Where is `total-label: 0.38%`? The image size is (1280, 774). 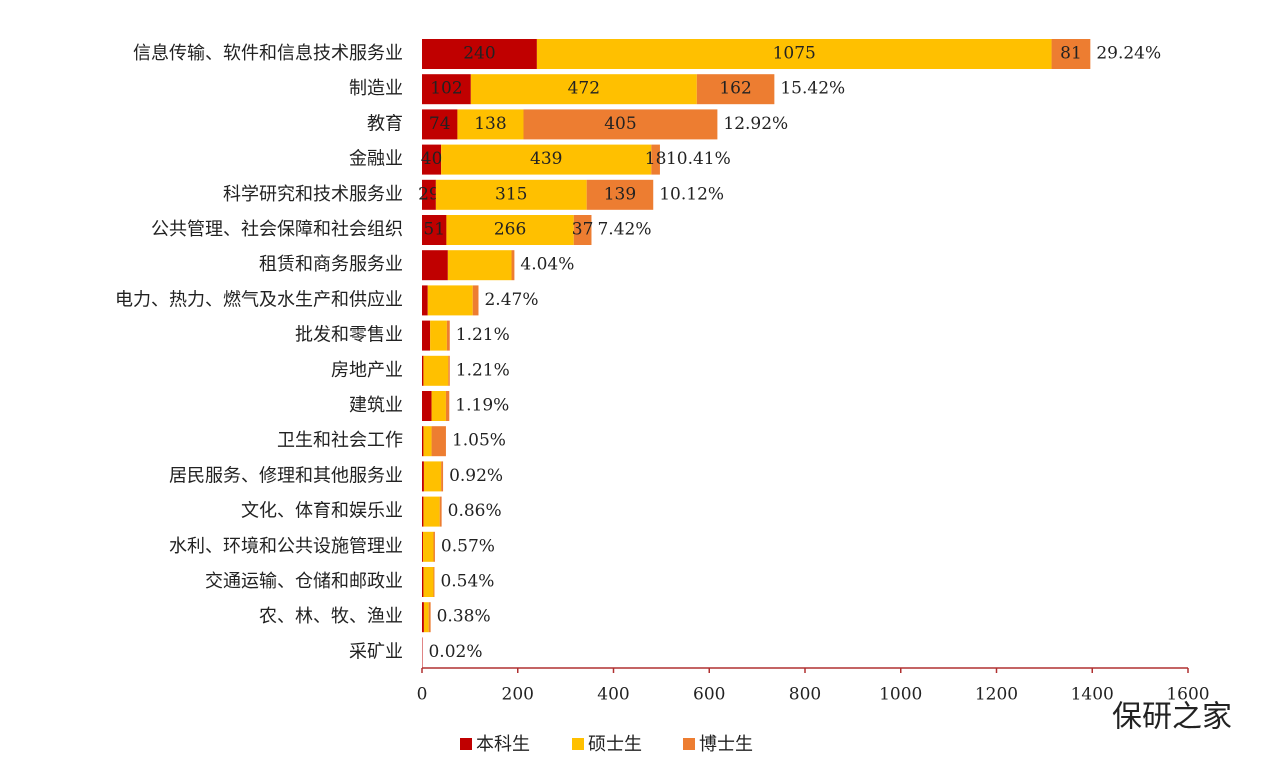 total-label: 0.38% is located at coordinates (464, 617).